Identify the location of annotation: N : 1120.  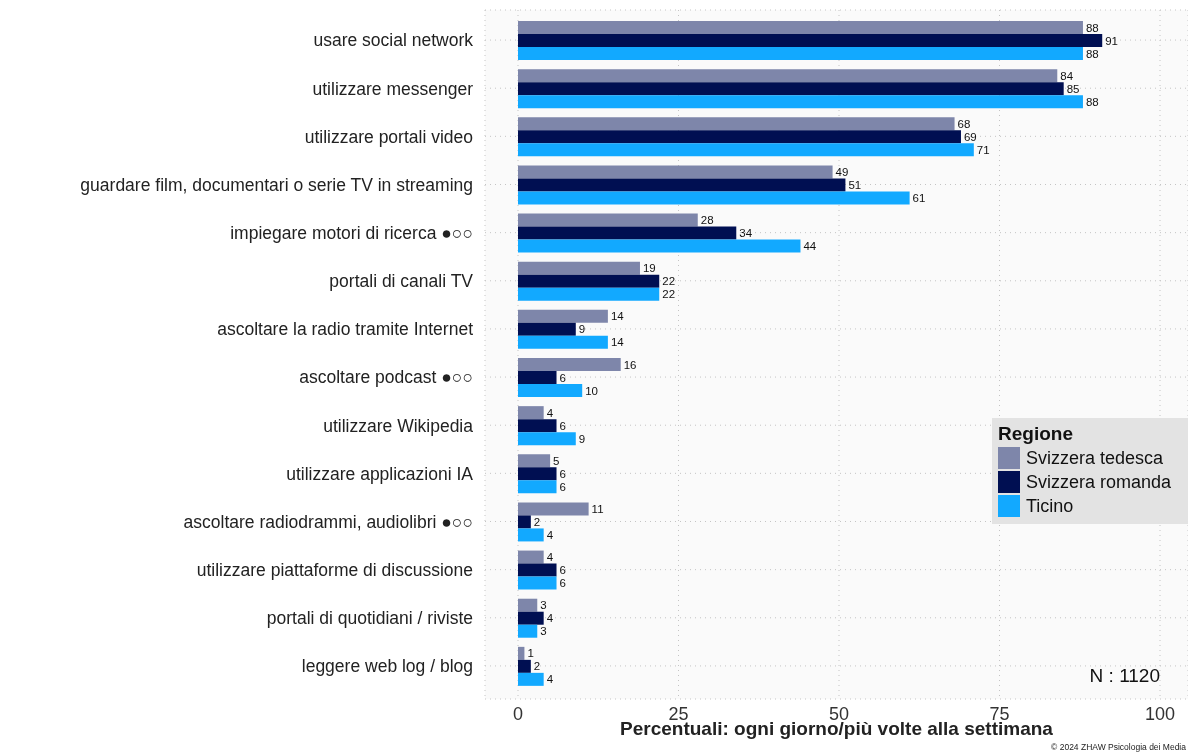
(1124, 675).